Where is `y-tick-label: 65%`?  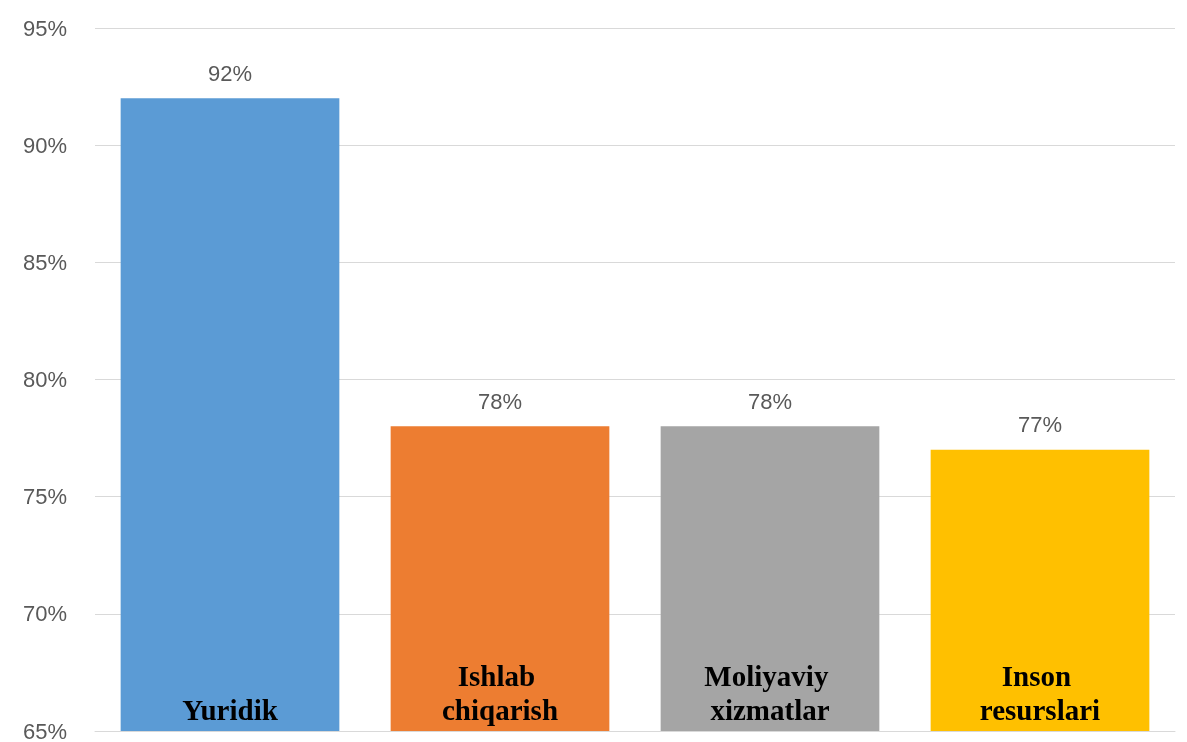 y-tick-label: 65% is located at coordinates (44, 730).